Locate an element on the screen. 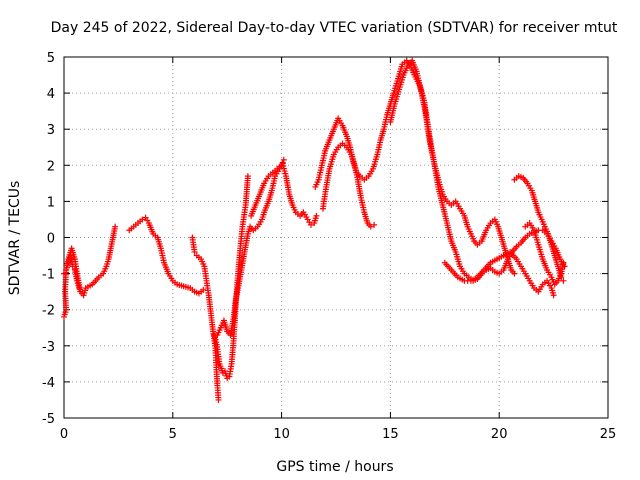 This screenshot has height=480, width=640. y-tick-label: 5 is located at coordinates (51, 58).